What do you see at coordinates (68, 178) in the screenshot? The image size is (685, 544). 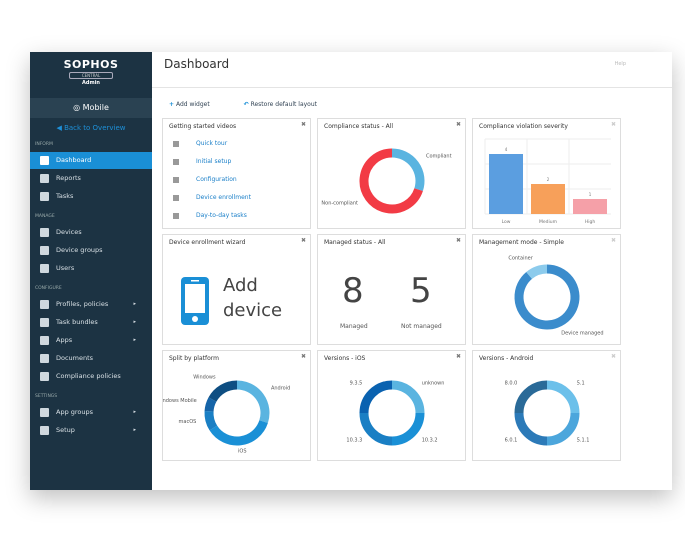 I see `sidebar-item-label: Reports` at bounding box center [68, 178].